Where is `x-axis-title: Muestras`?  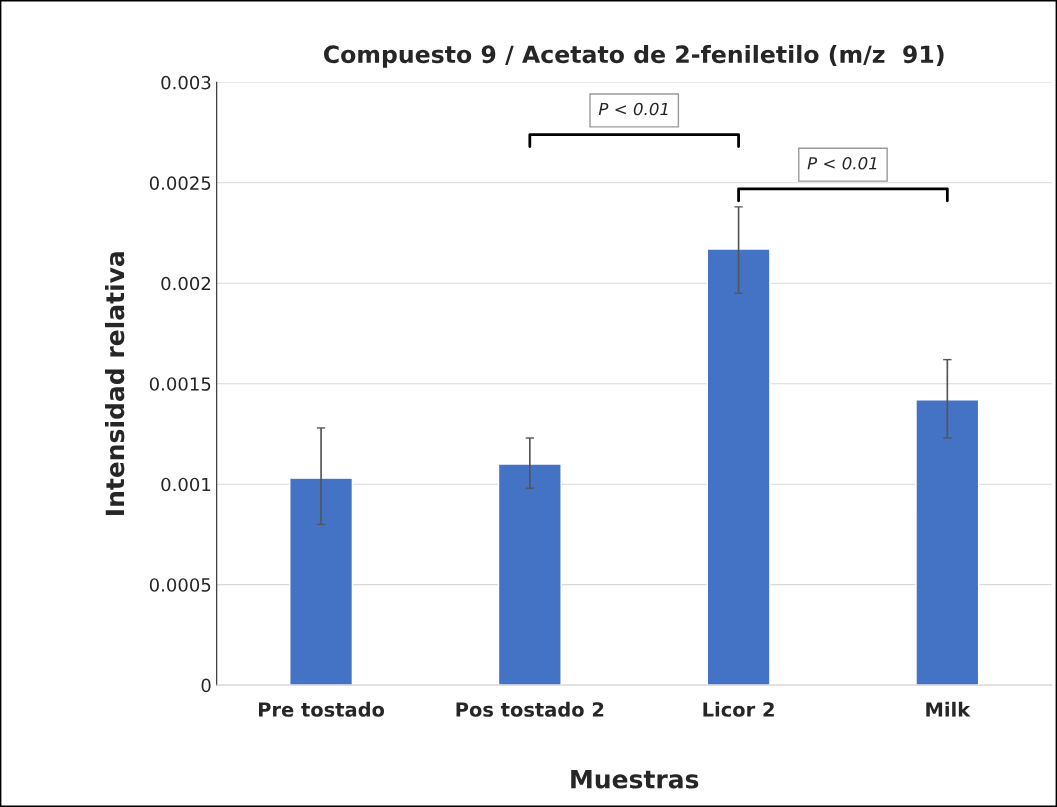 x-axis-title: Muestras is located at coordinates (635, 779).